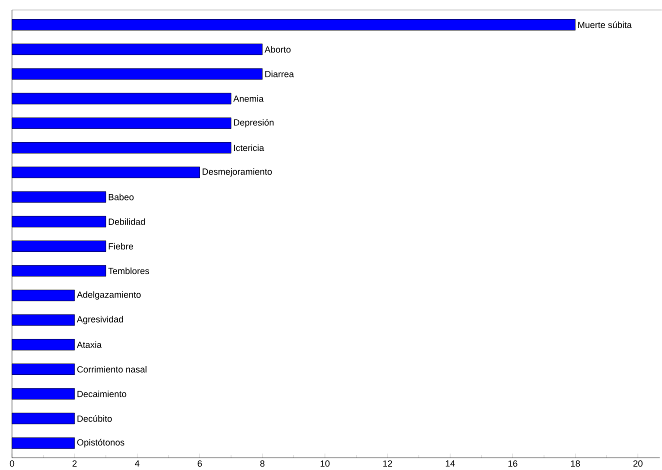 The width and height of the screenshot is (662, 470). What do you see at coordinates (575, 463) in the screenshot?
I see `x-tick-label: 18` at bounding box center [575, 463].